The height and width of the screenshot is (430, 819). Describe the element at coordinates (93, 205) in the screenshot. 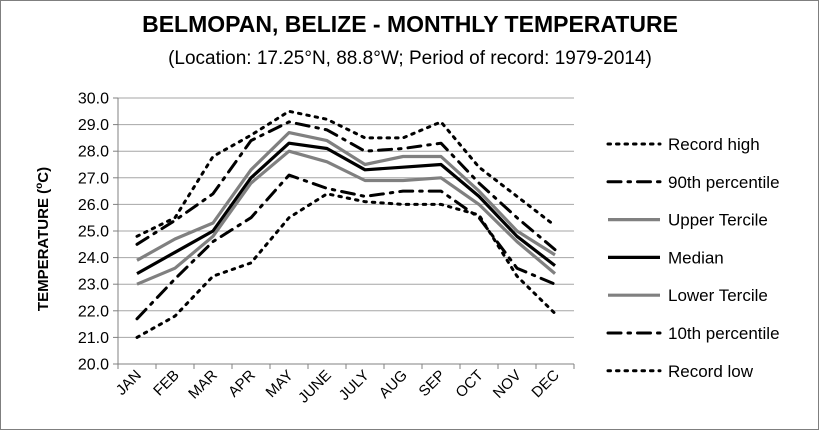

I see `y-tick-label: 26.0` at that location.